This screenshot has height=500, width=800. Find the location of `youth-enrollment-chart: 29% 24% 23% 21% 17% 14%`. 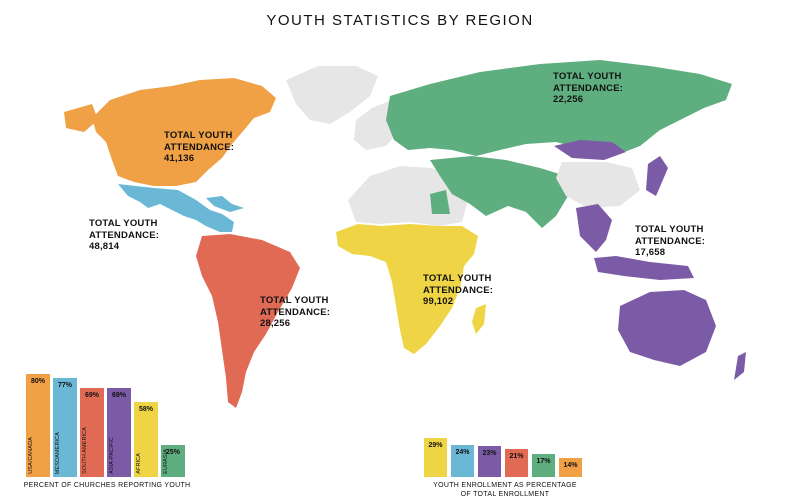

youth-enrollment-chart: 29% 24% 23% 21% 17% 14% is located at coordinates (505, 457).